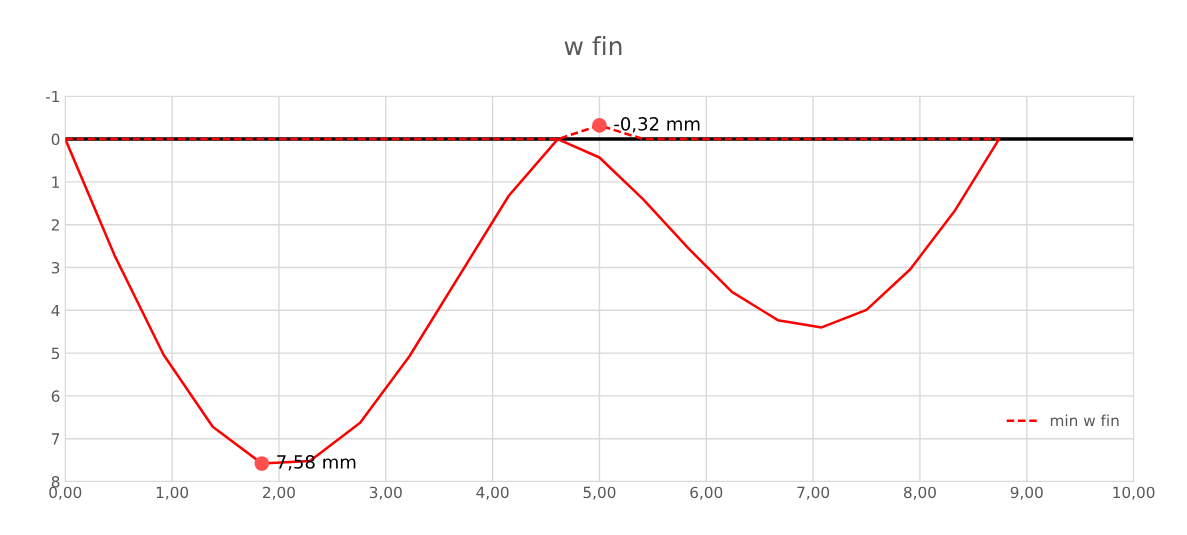 This screenshot has width=1187, height=535. I want to click on y-tick-label: 3, so click(55, 267).